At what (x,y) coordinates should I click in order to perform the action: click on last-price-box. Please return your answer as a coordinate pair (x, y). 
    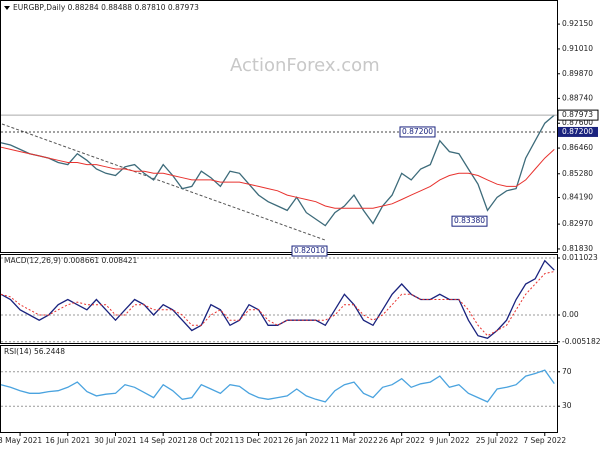
    Looking at the image, I should click on (578, 115).